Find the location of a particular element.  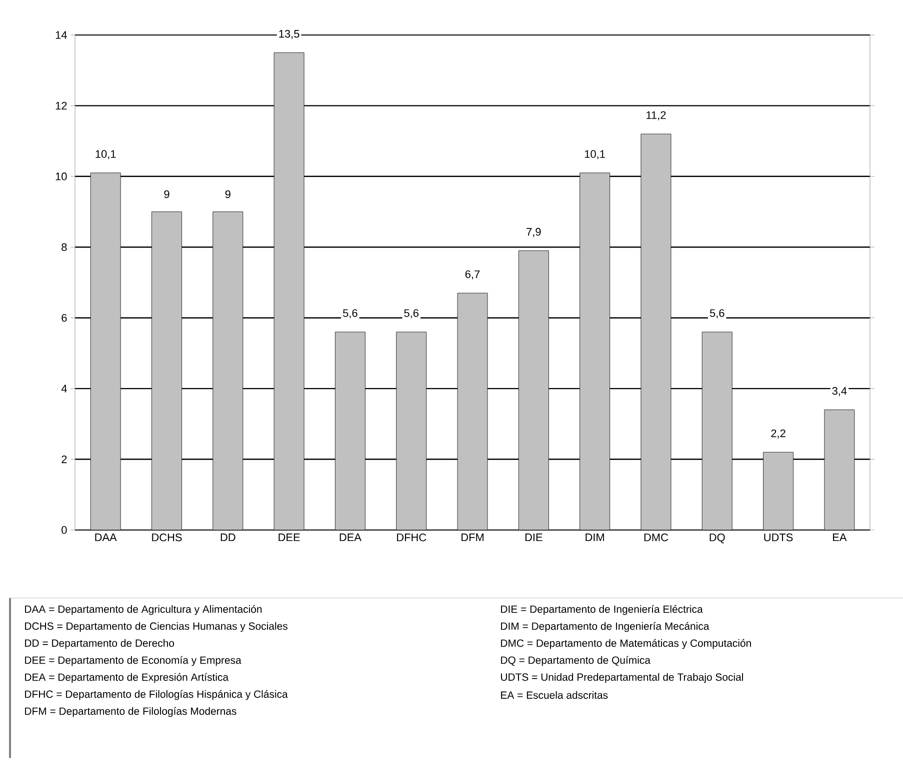

text: DEE = Departamento de Economía y Empresa is located at coordinates (133, 661).